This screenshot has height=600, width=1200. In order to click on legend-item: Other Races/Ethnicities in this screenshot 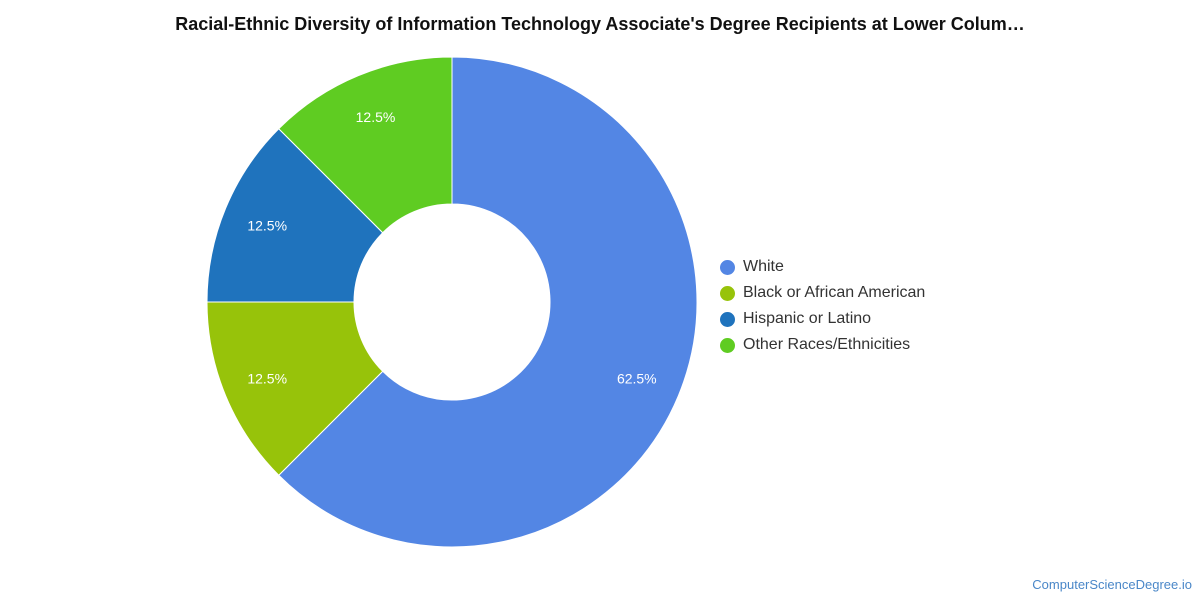, I will do `click(822, 345)`.